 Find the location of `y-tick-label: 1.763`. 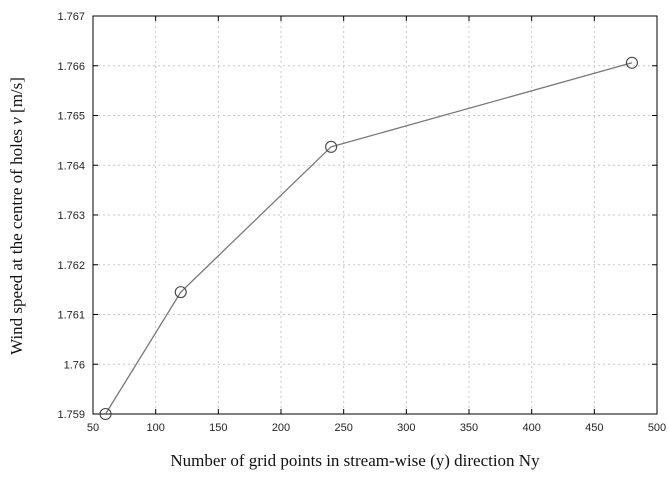

y-tick-label: 1.763 is located at coordinates (71, 216).